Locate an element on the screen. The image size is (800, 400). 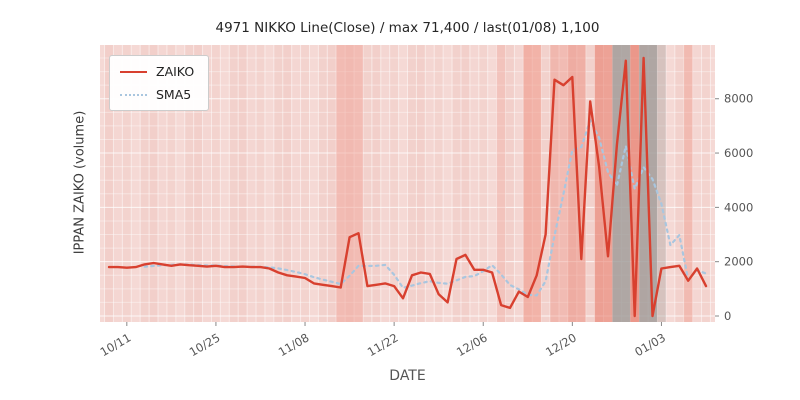
y-tick-label: 8000 is located at coordinates (738, 99).